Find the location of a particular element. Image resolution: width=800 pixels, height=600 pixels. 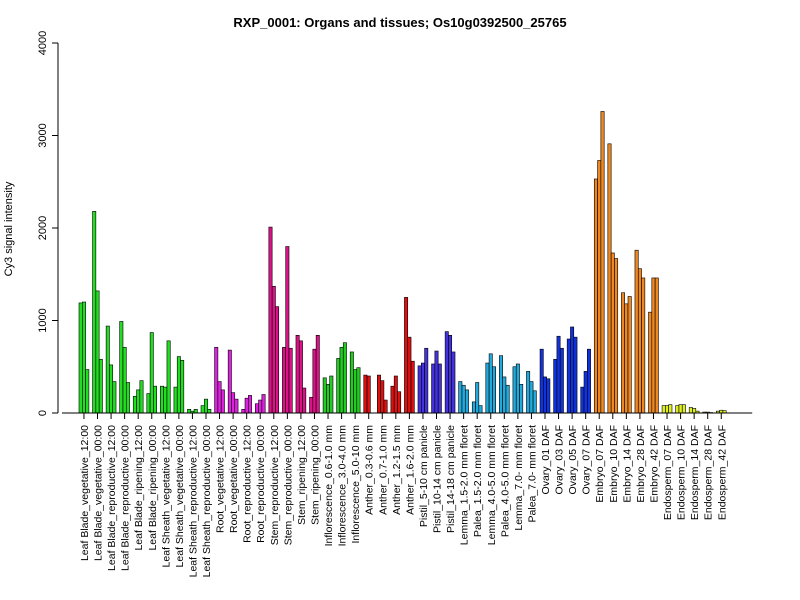

x-tick-label: Root_vegetative_00:00 is located at coordinates (234, 479).